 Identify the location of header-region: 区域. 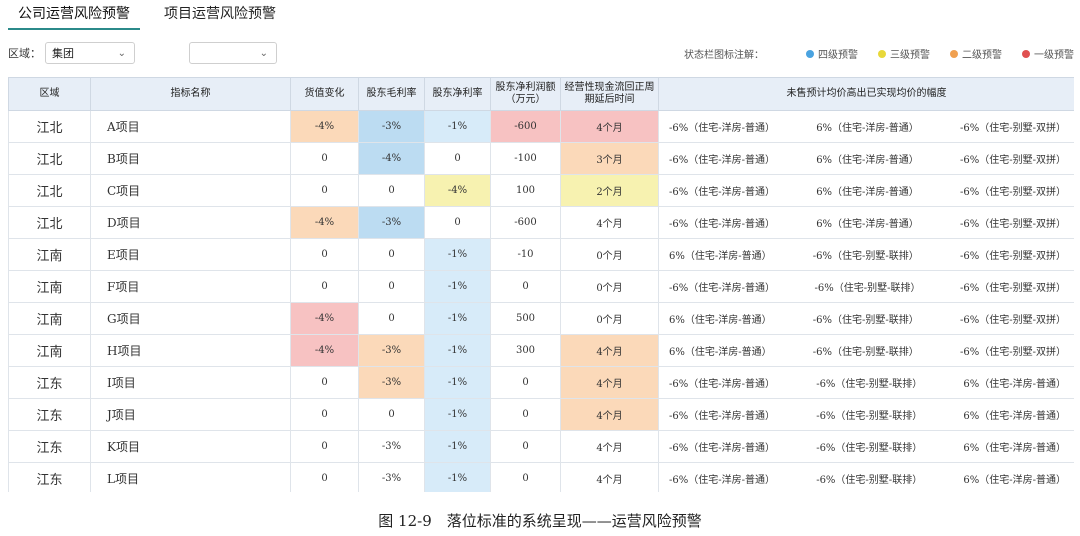
(49, 94).